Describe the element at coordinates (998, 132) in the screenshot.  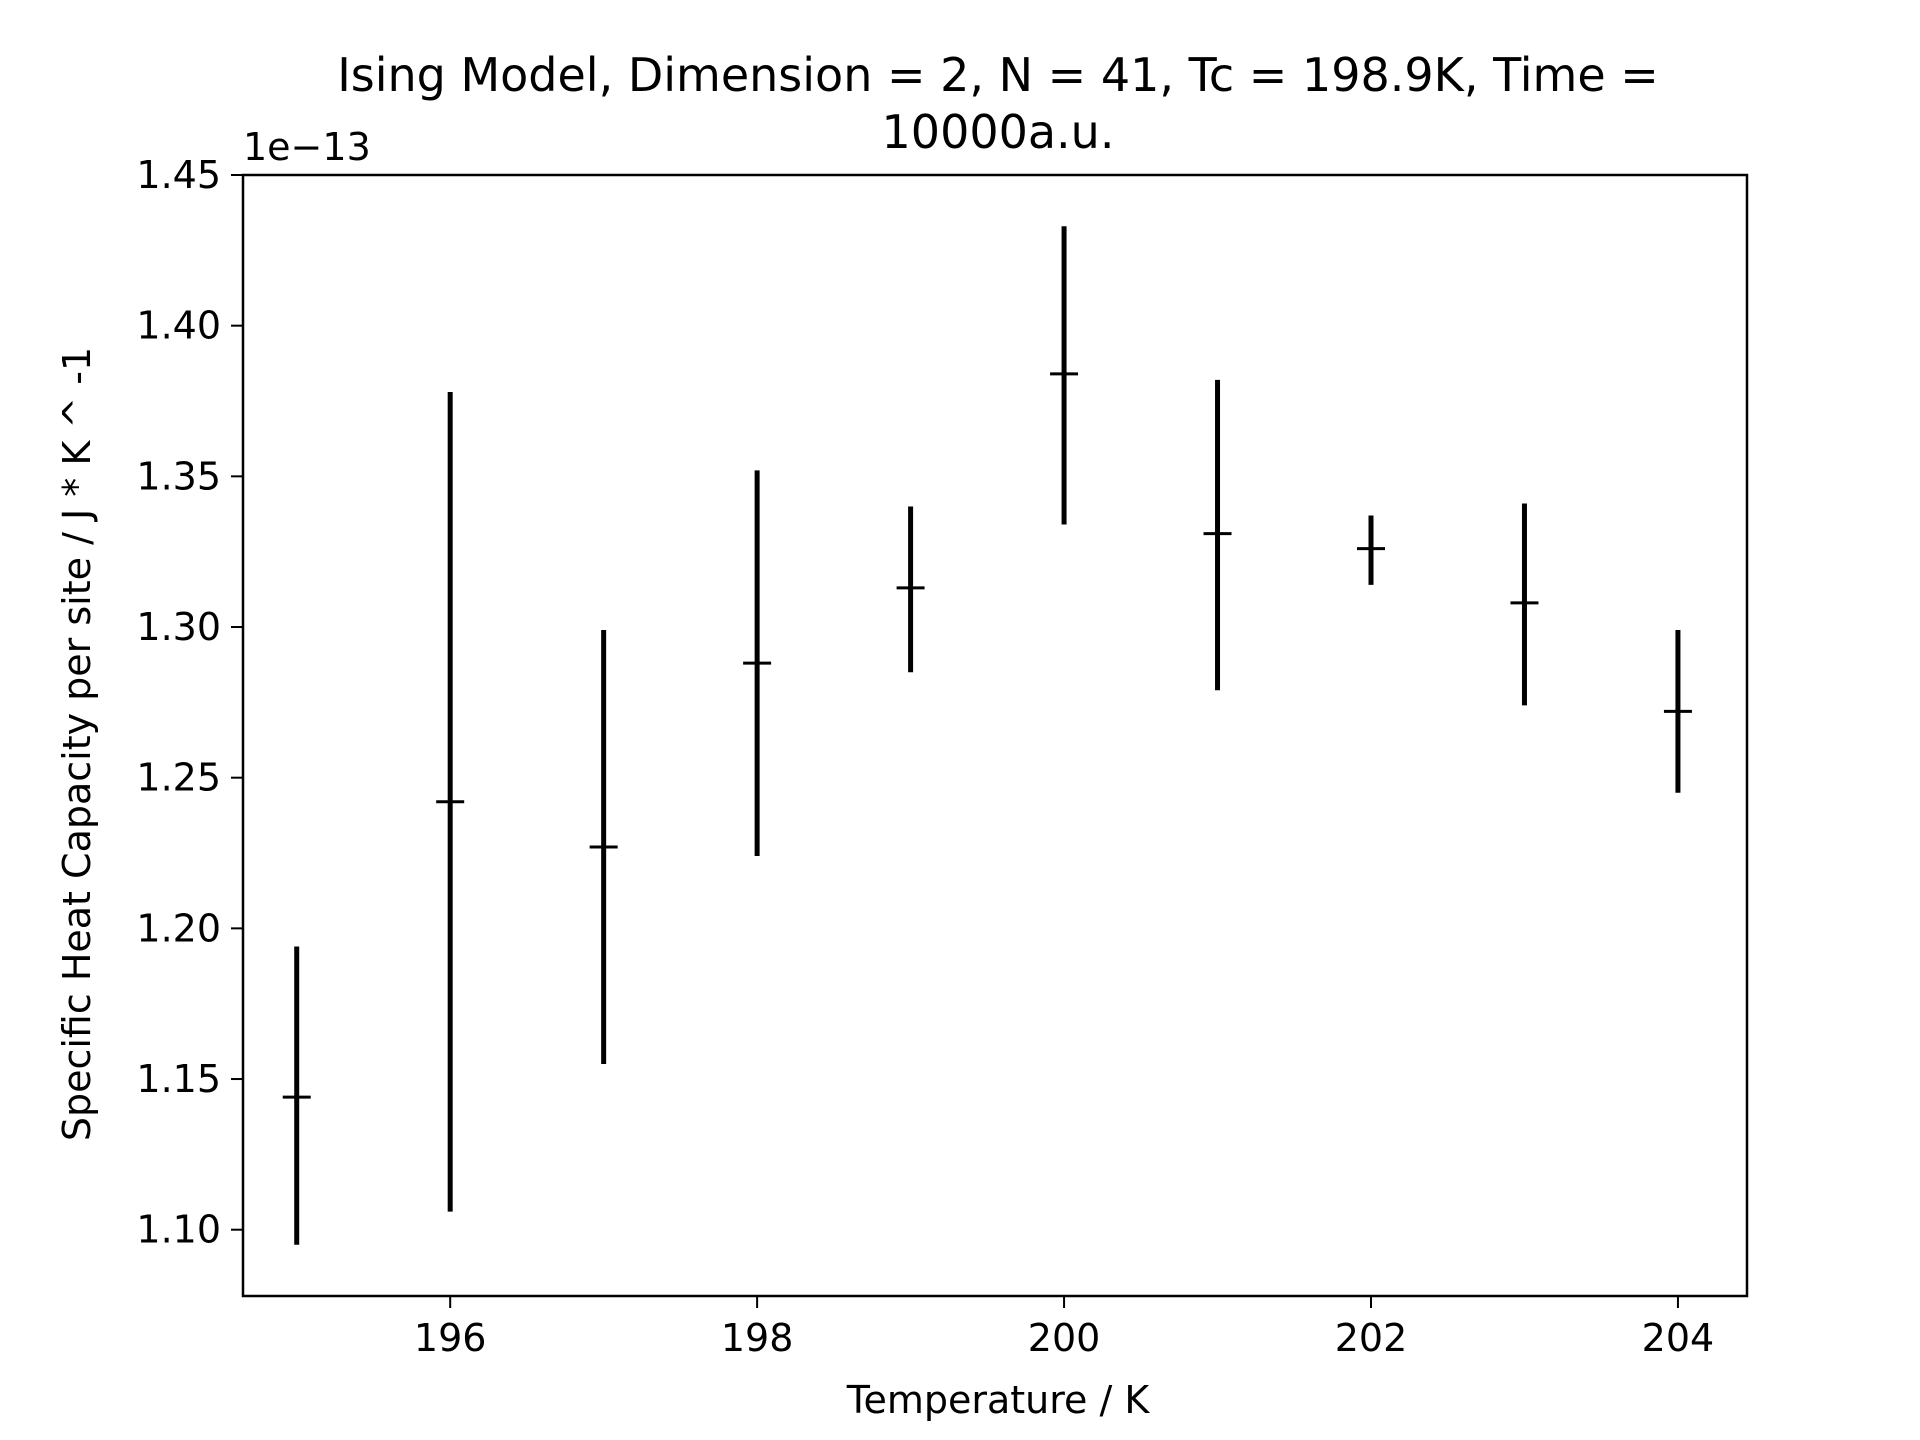
I see `chart-title-line-2: 10000a.u.` at that location.